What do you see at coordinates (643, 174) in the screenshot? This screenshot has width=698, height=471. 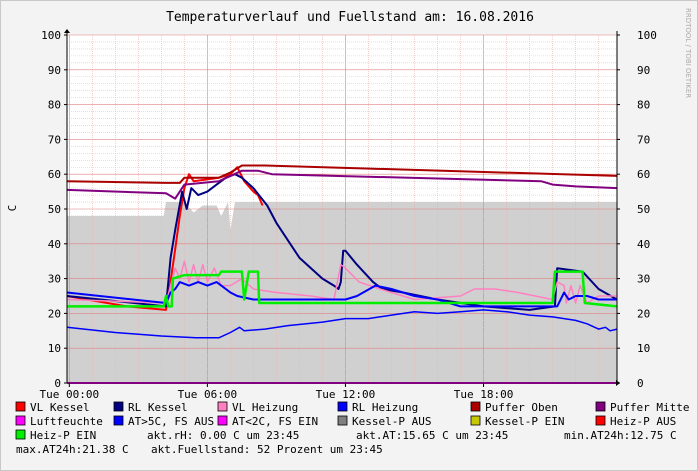 I see `y-tick-label-right: 60` at bounding box center [643, 174].